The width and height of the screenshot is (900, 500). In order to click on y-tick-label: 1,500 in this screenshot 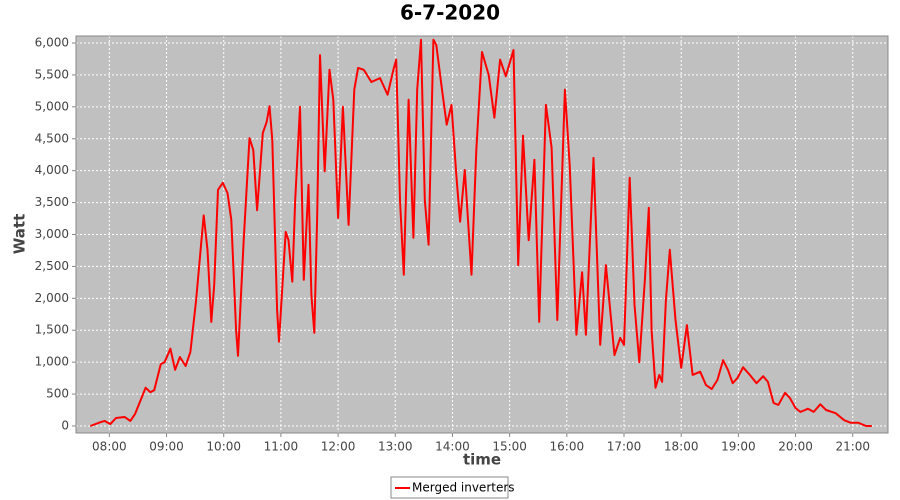, I will do `click(52, 330)`.